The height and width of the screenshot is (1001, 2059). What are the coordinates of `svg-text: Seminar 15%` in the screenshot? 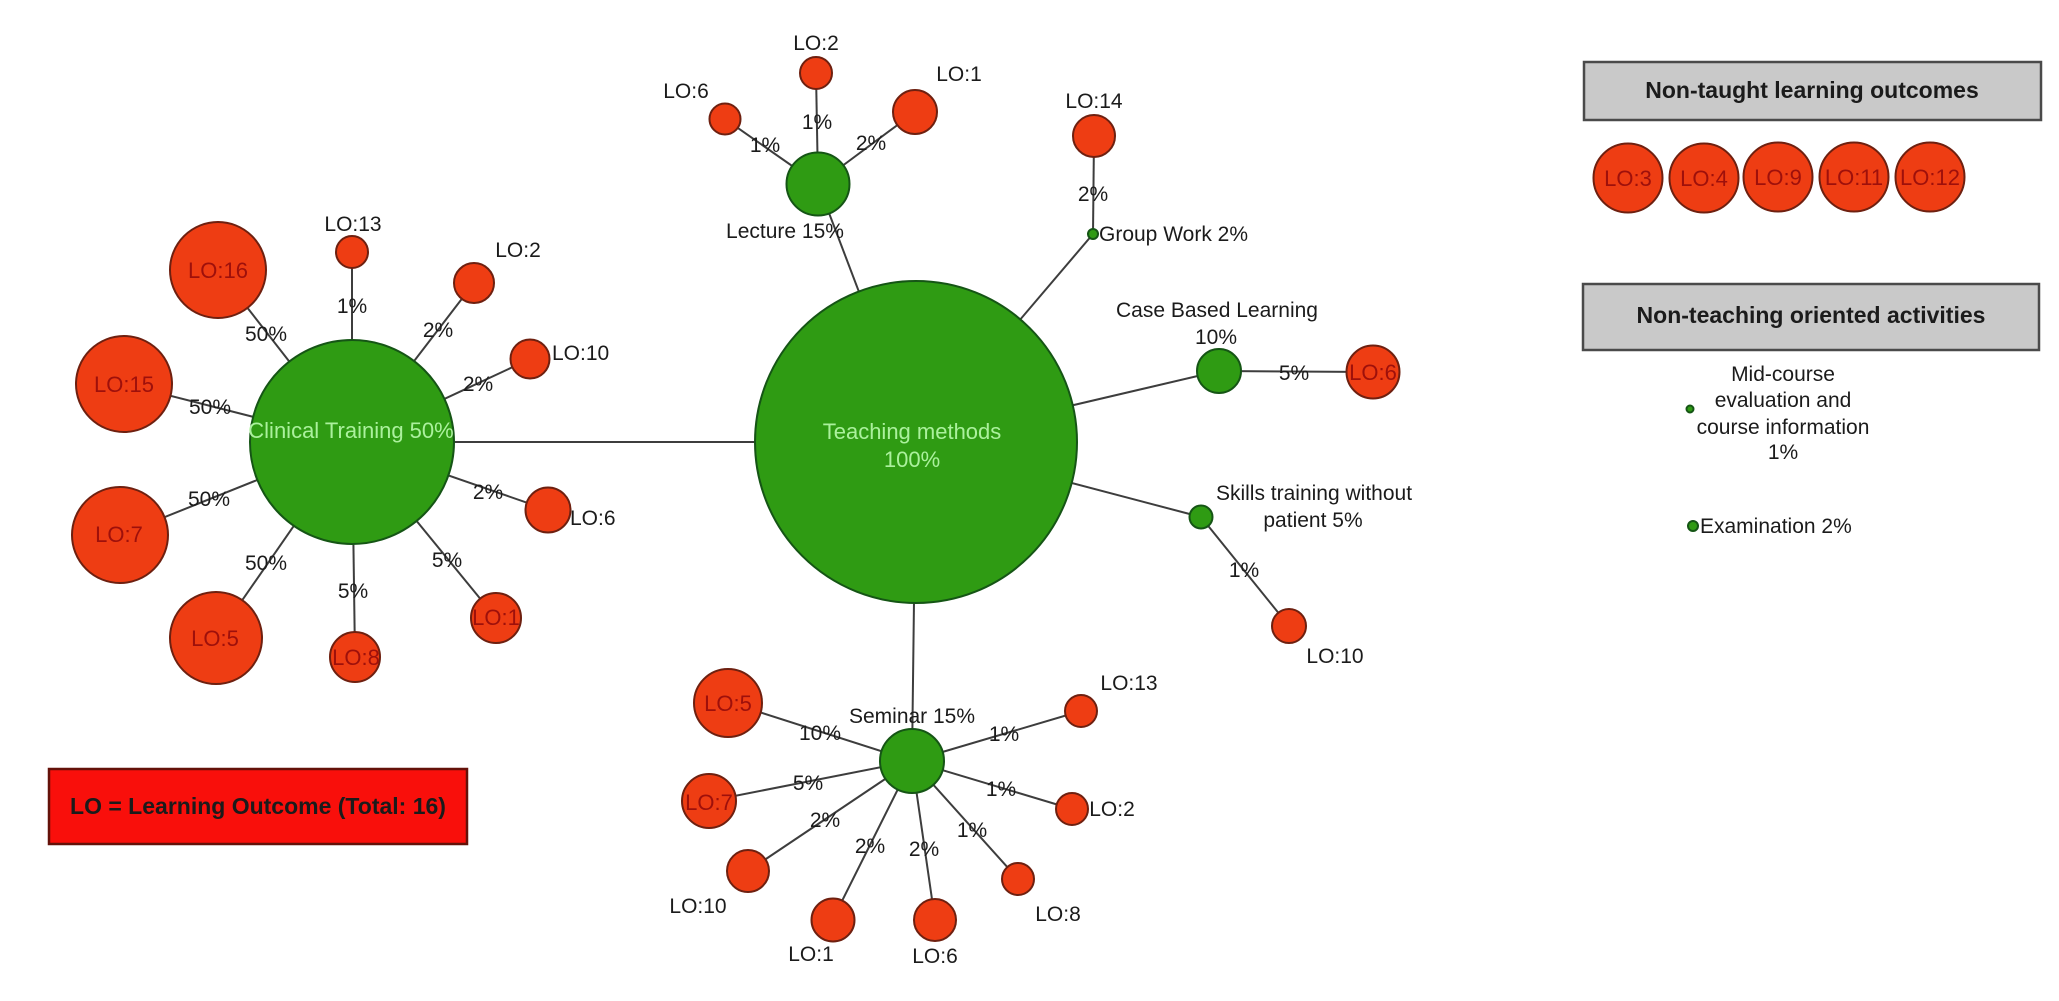 It's located at (912, 716).